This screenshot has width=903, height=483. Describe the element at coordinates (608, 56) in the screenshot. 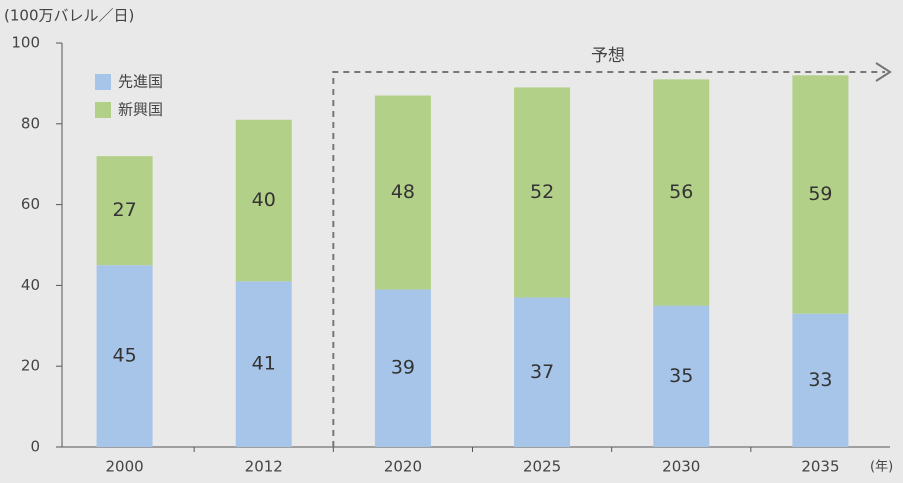

I see `annotation: 予想` at that location.